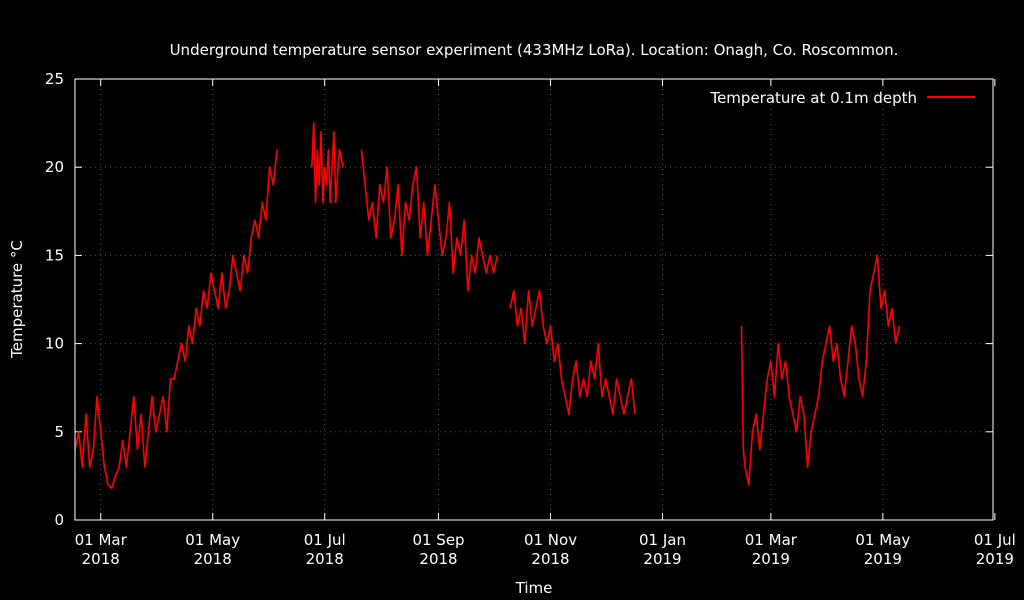 The height and width of the screenshot is (600, 1024). I want to click on y-axis-label: Temperature °C, so click(17, 299).